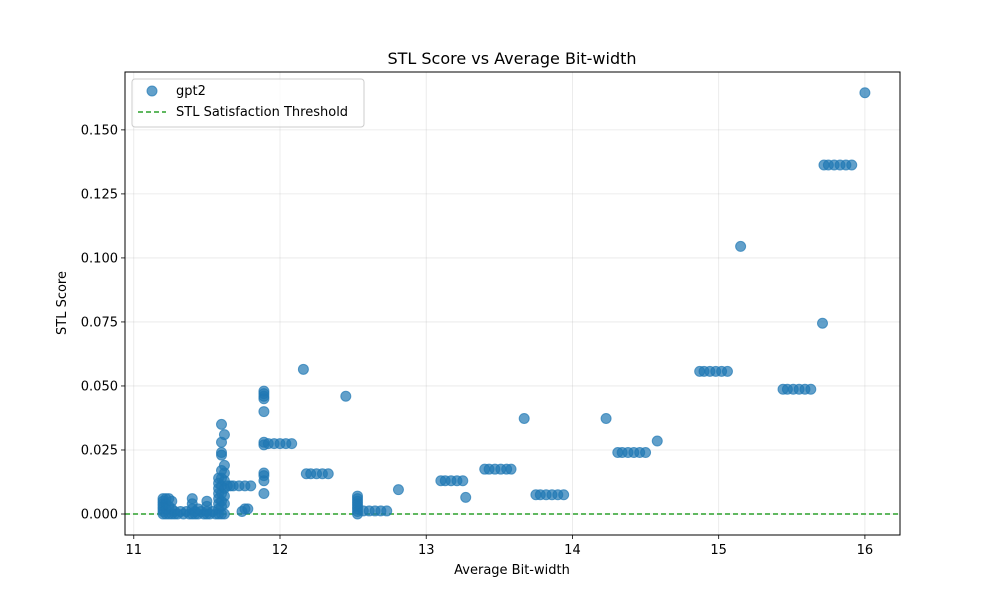 The height and width of the screenshot is (600, 1000). Describe the element at coordinates (99, 322) in the screenshot. I see `y-tick-label: 0.075` at that location.